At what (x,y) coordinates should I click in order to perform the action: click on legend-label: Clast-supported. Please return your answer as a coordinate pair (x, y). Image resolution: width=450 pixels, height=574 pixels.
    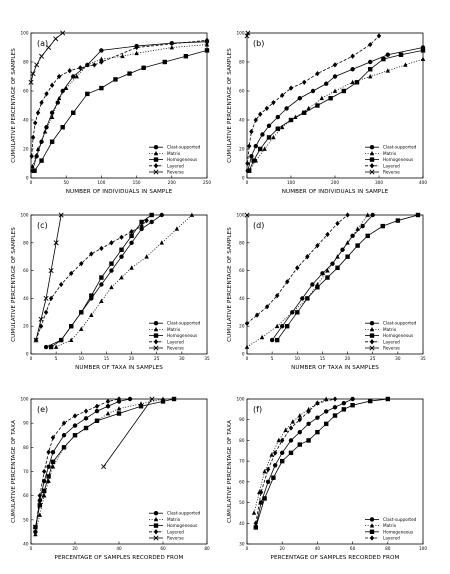
    Looking at the image, I should click on (184, 147).